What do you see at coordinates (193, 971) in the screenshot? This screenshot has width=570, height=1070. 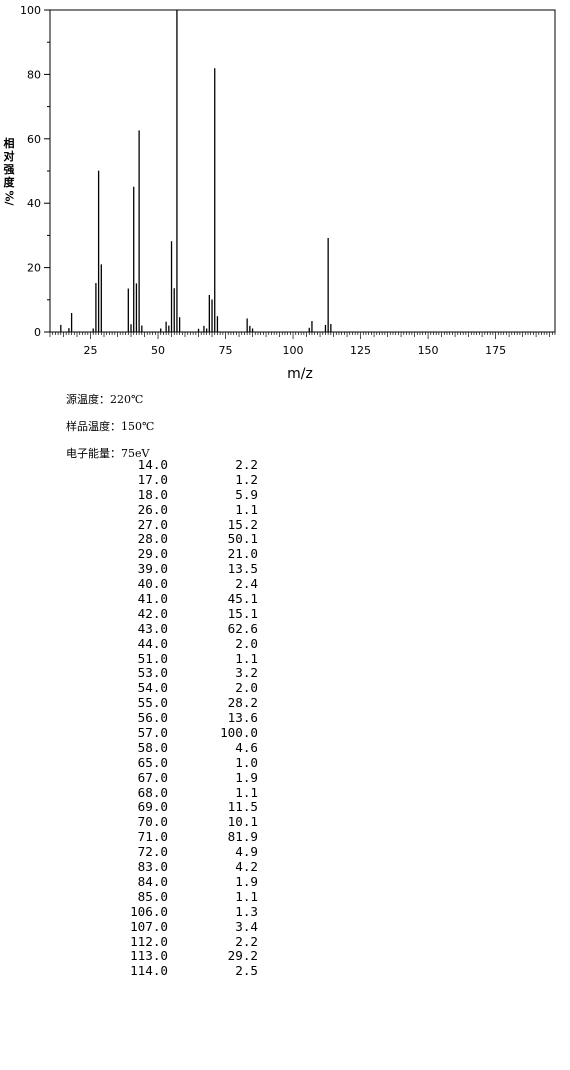 I see `peak-row: 114.0 2.5` at bounding box center [193, 971].